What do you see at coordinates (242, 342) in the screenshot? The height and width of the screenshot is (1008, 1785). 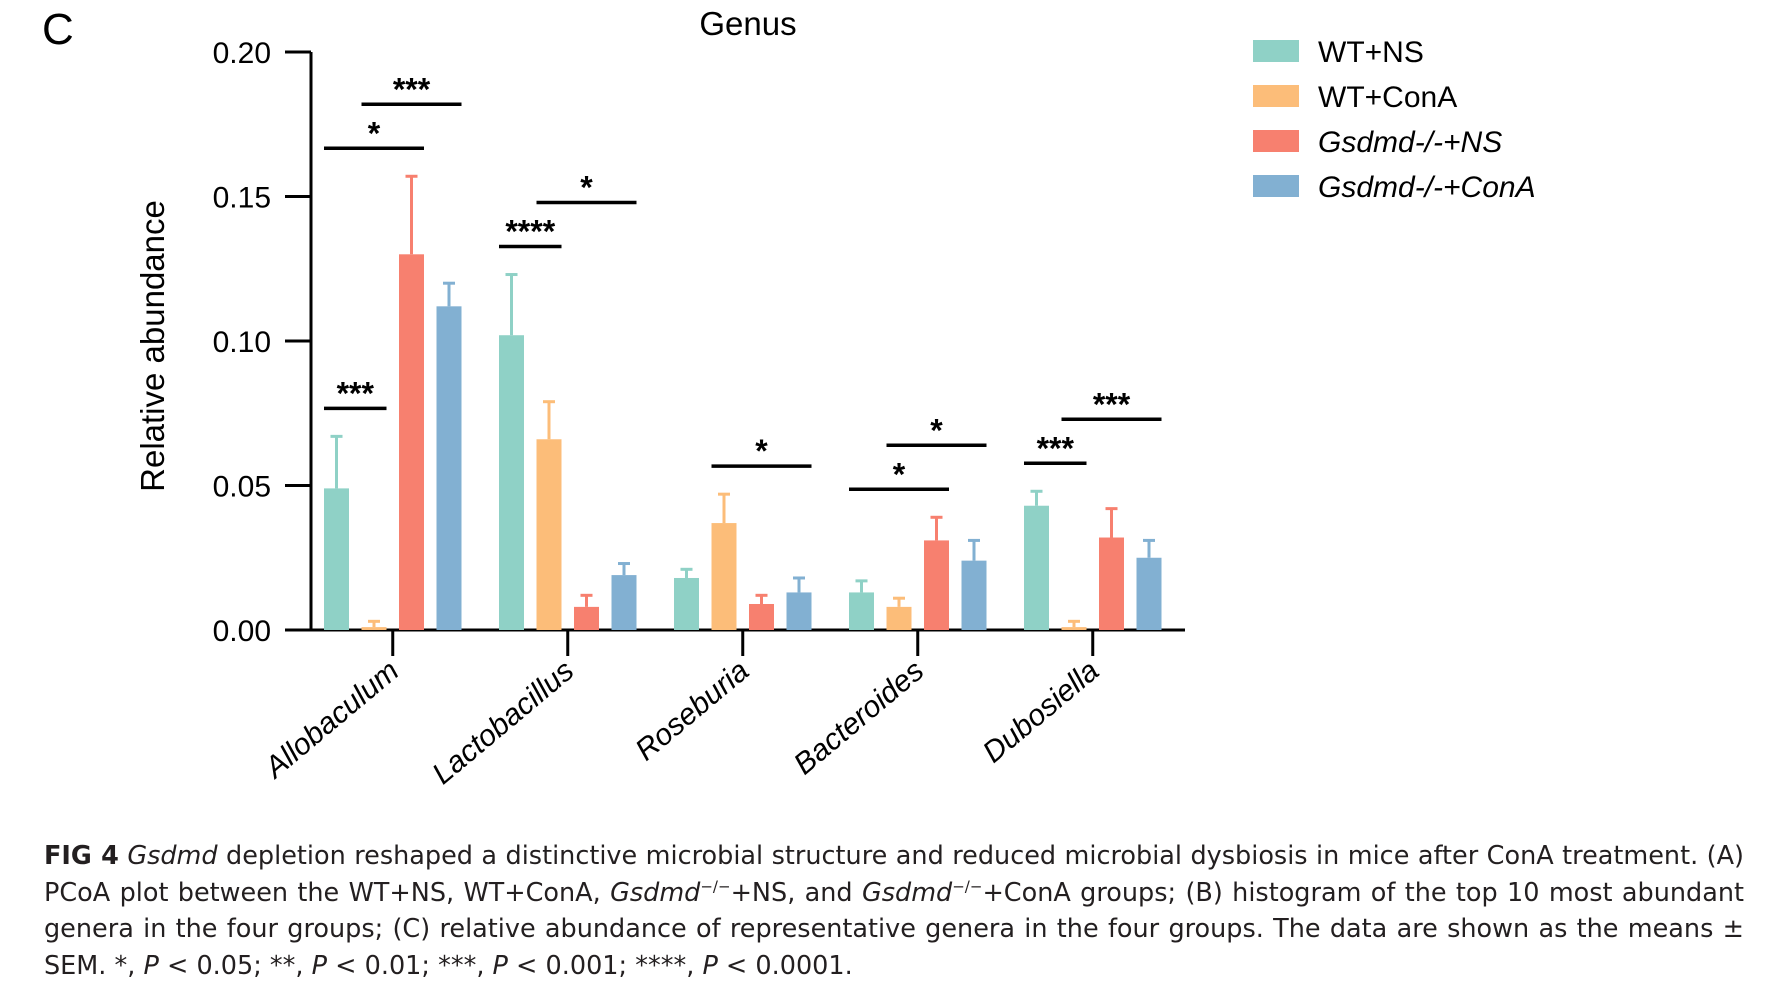 I see `y-tick-label: 0.10` at bounding box center [242, 342].